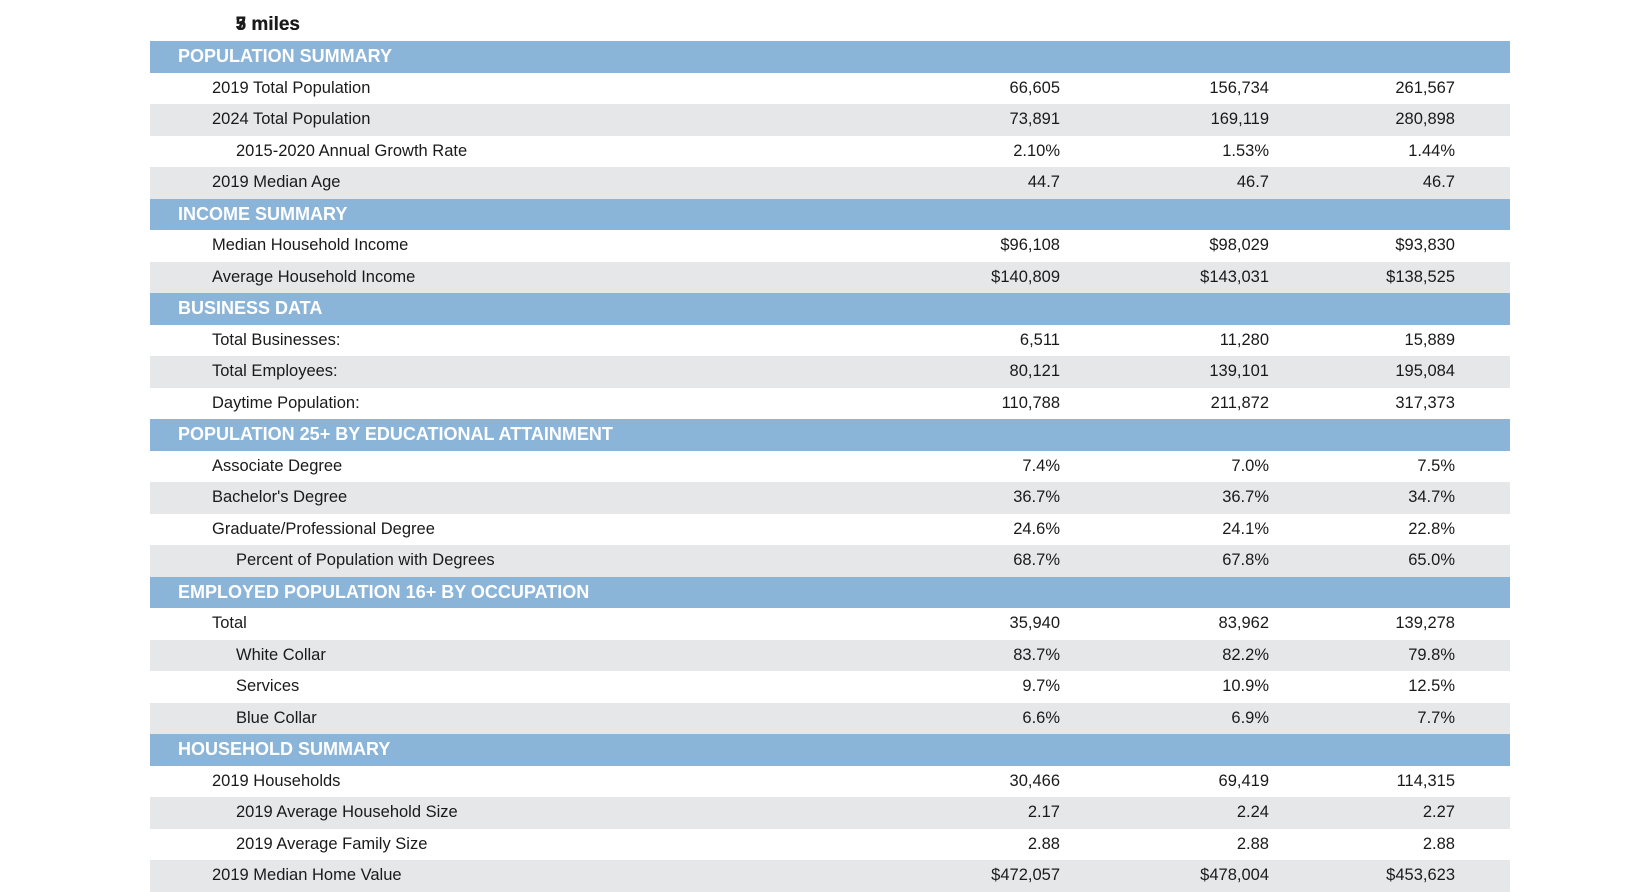  Describe the element at coordinates (1234, 276) in the screenshot. I see `cell-5-miles: $143,031` at that location.